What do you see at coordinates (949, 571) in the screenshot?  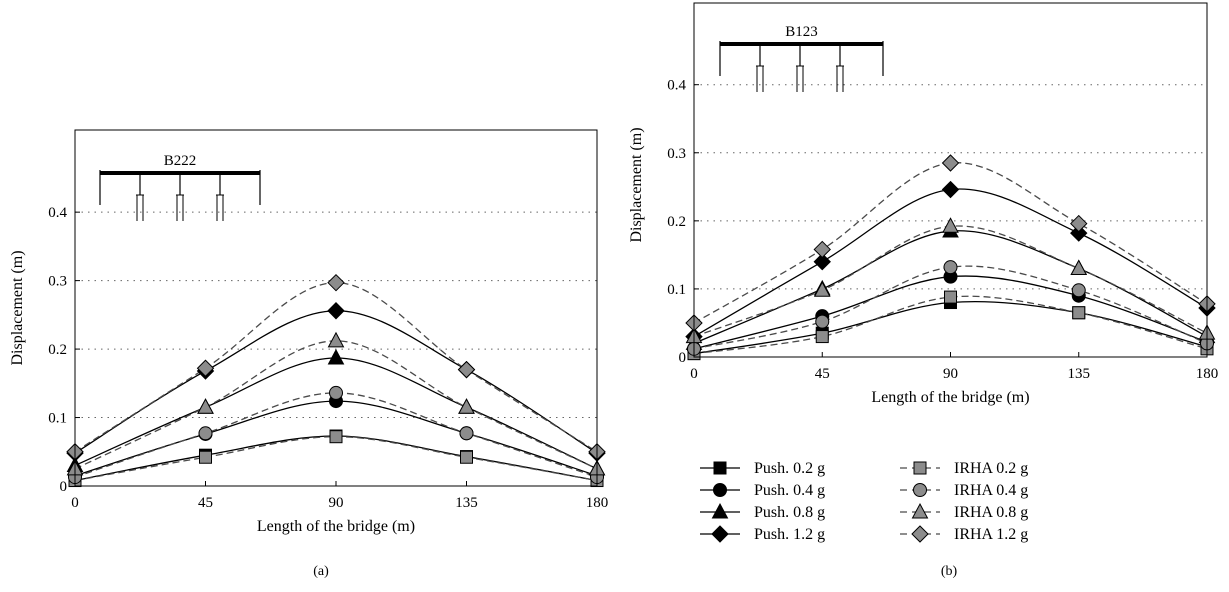 I see `panel-label: (b)` at bounding box center [949, 571].